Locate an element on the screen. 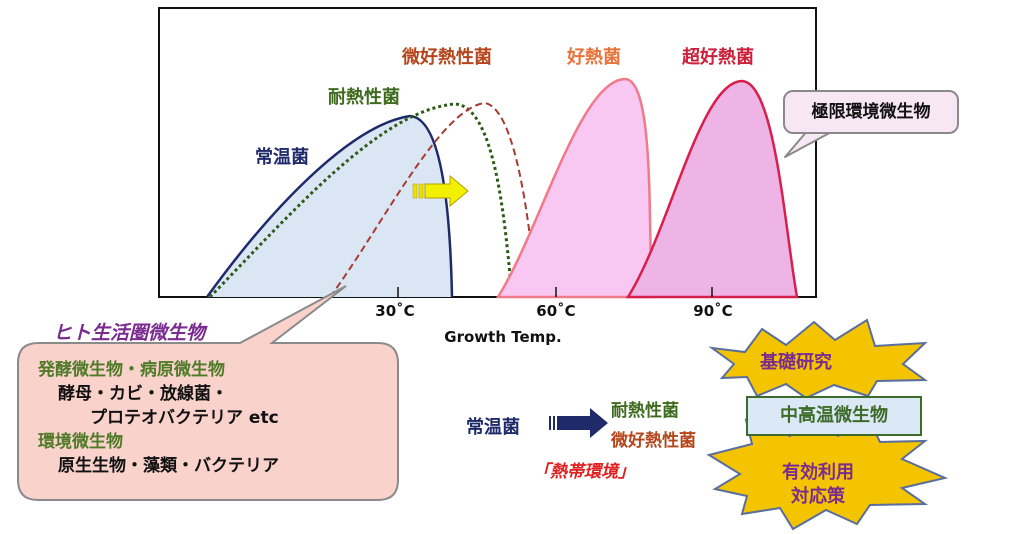  extreme-microbe-callout: 極限環境微生物 is located at coordinates (871, 112).